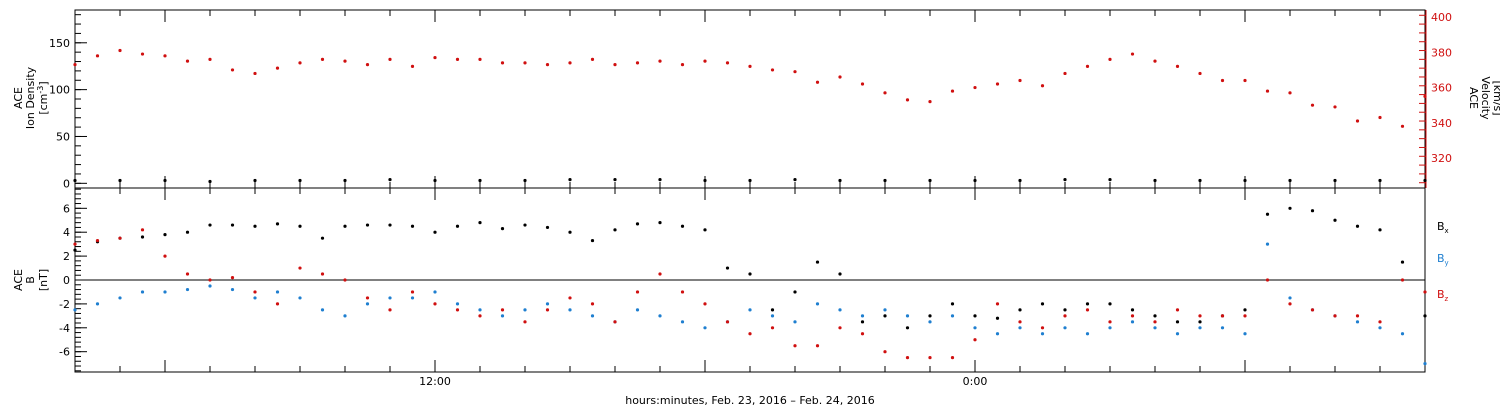 The image size is (1500, 410). Describe the element at coordinates (64, 304) in the screenshot. I see `y-tick-label-1--2: -2` at that location.